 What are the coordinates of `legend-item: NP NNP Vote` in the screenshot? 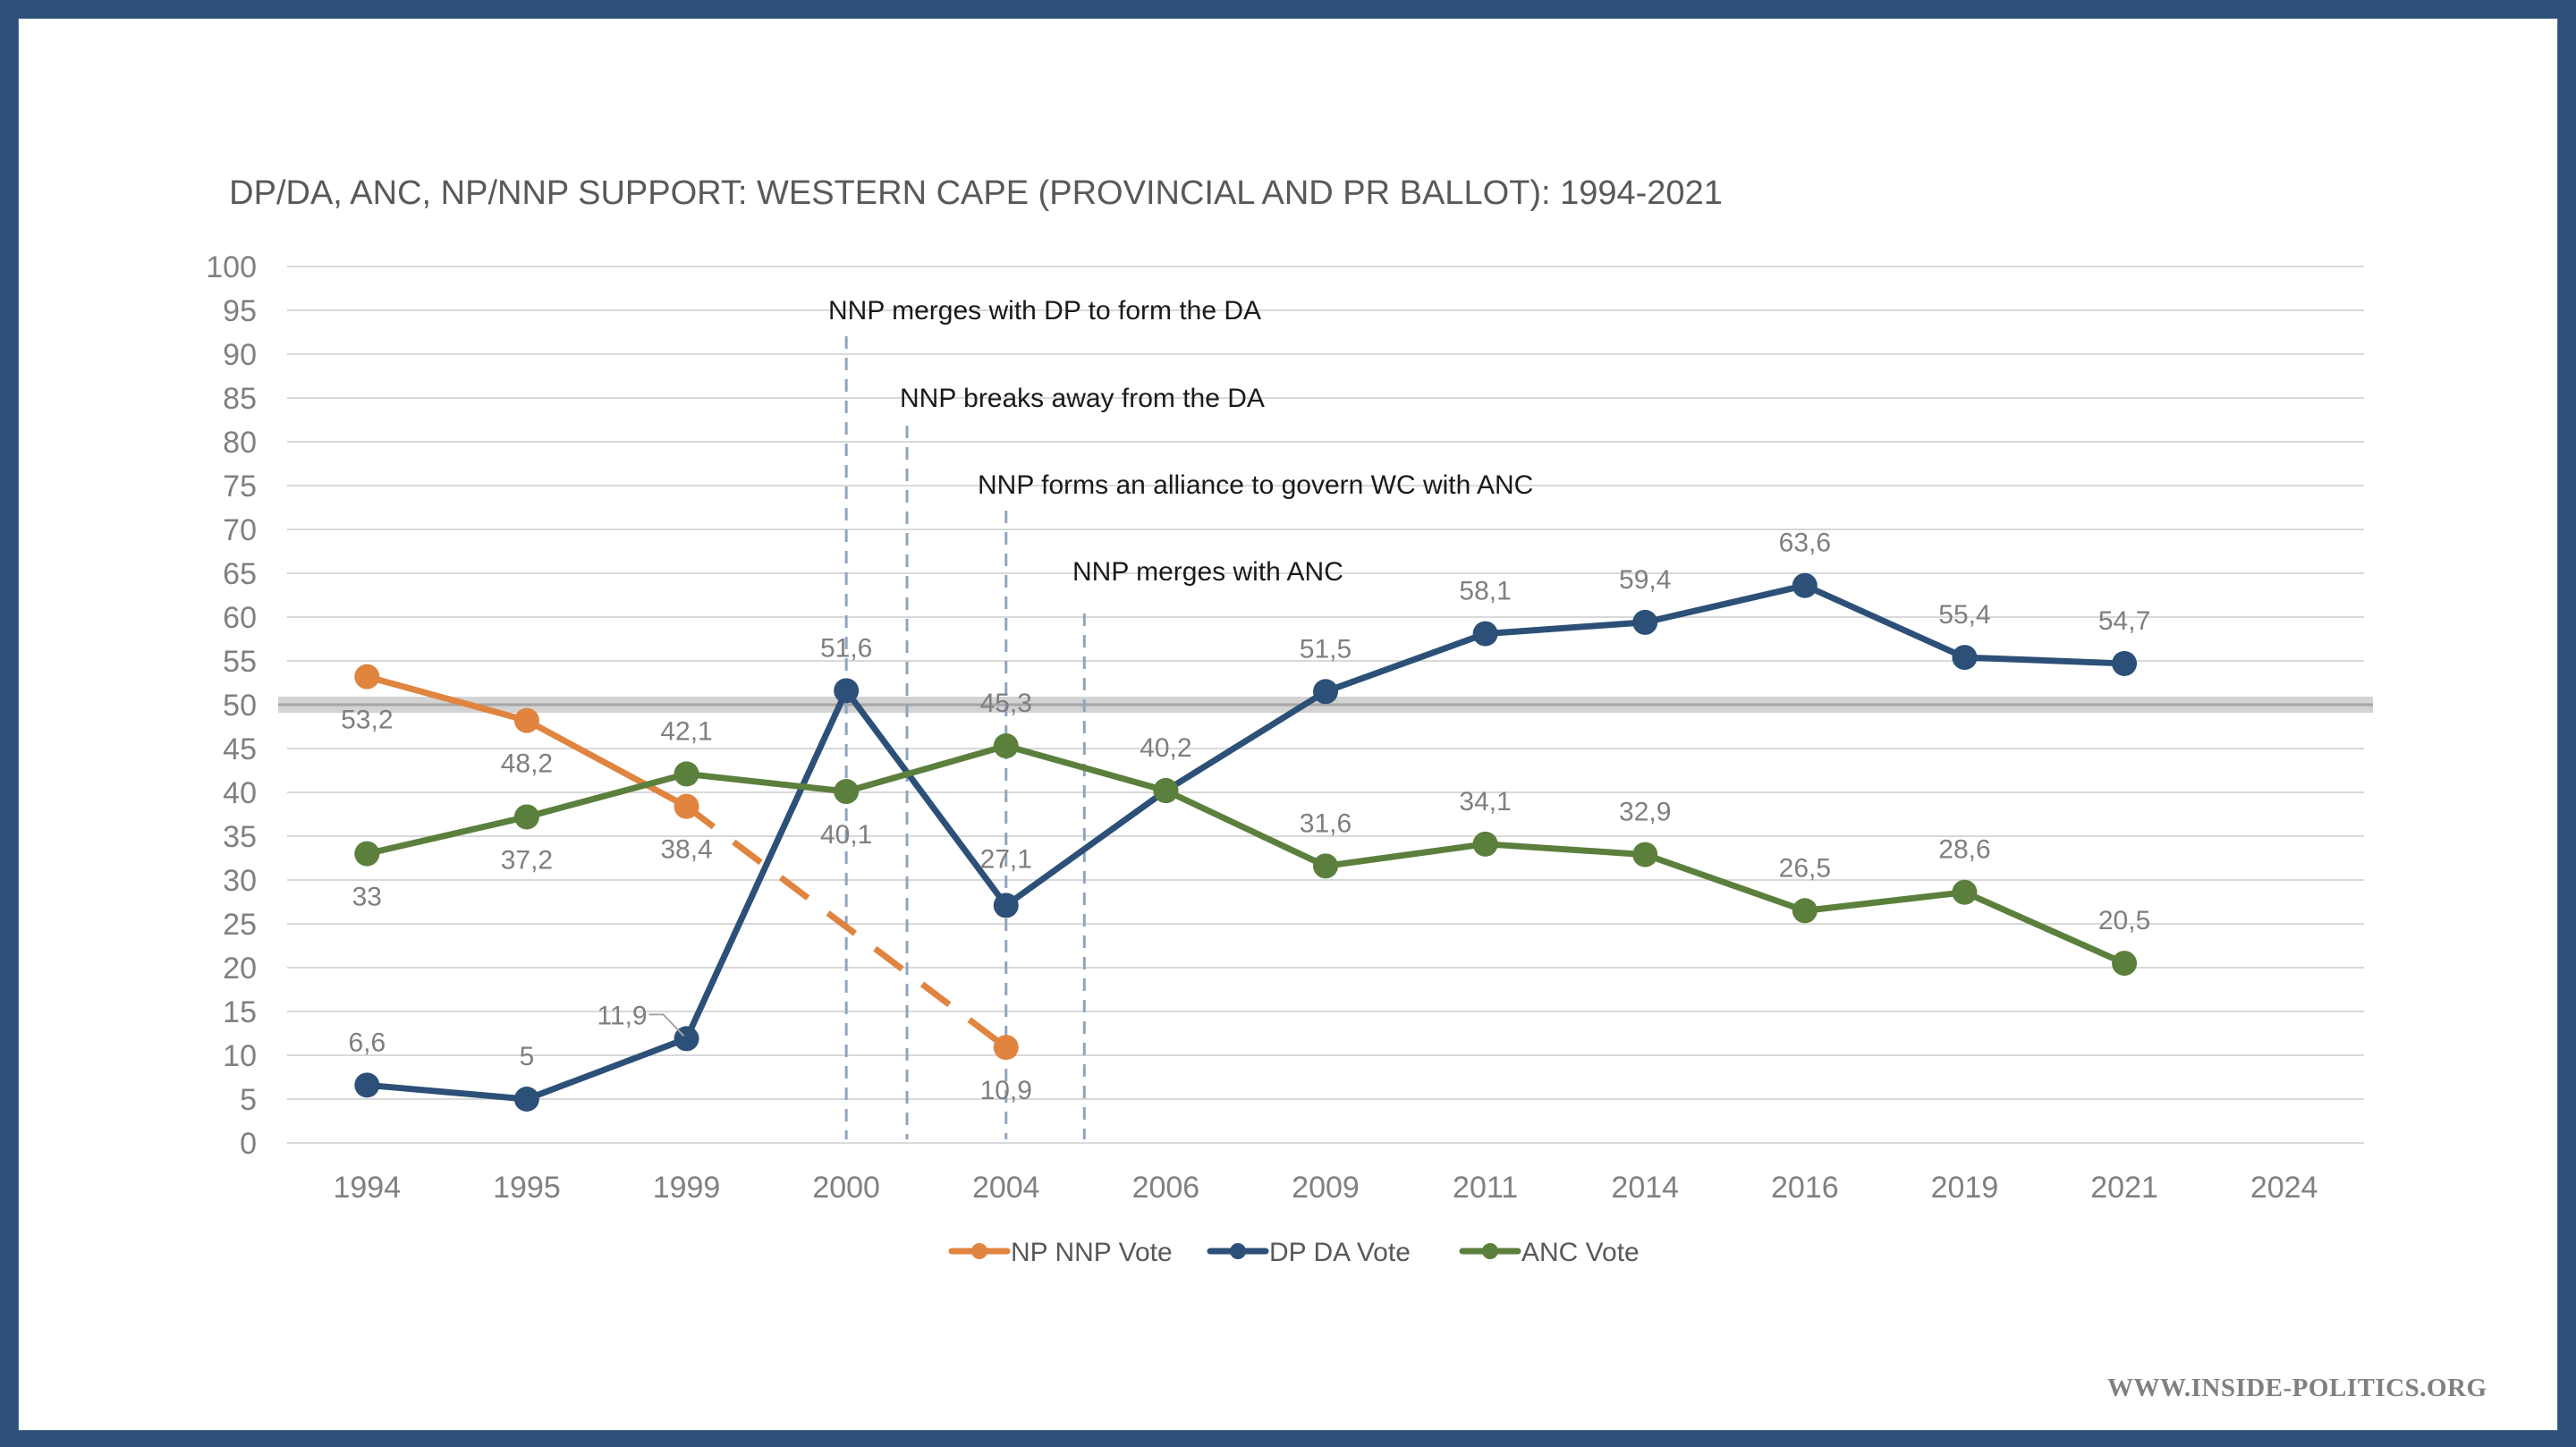 It's located at (1060, 1252).